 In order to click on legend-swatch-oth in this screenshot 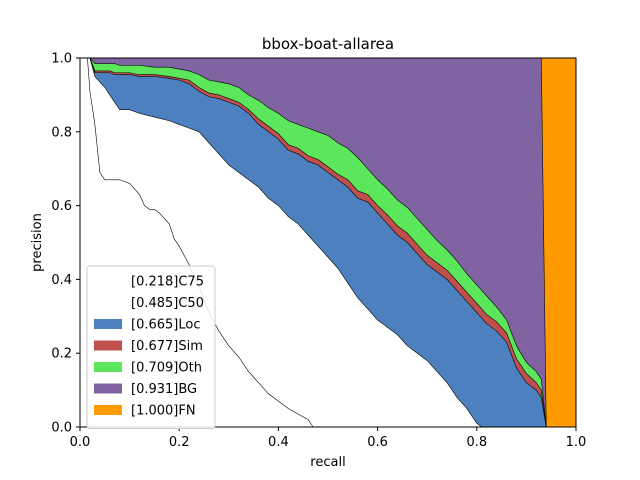, I will do `click(108, 367)`.